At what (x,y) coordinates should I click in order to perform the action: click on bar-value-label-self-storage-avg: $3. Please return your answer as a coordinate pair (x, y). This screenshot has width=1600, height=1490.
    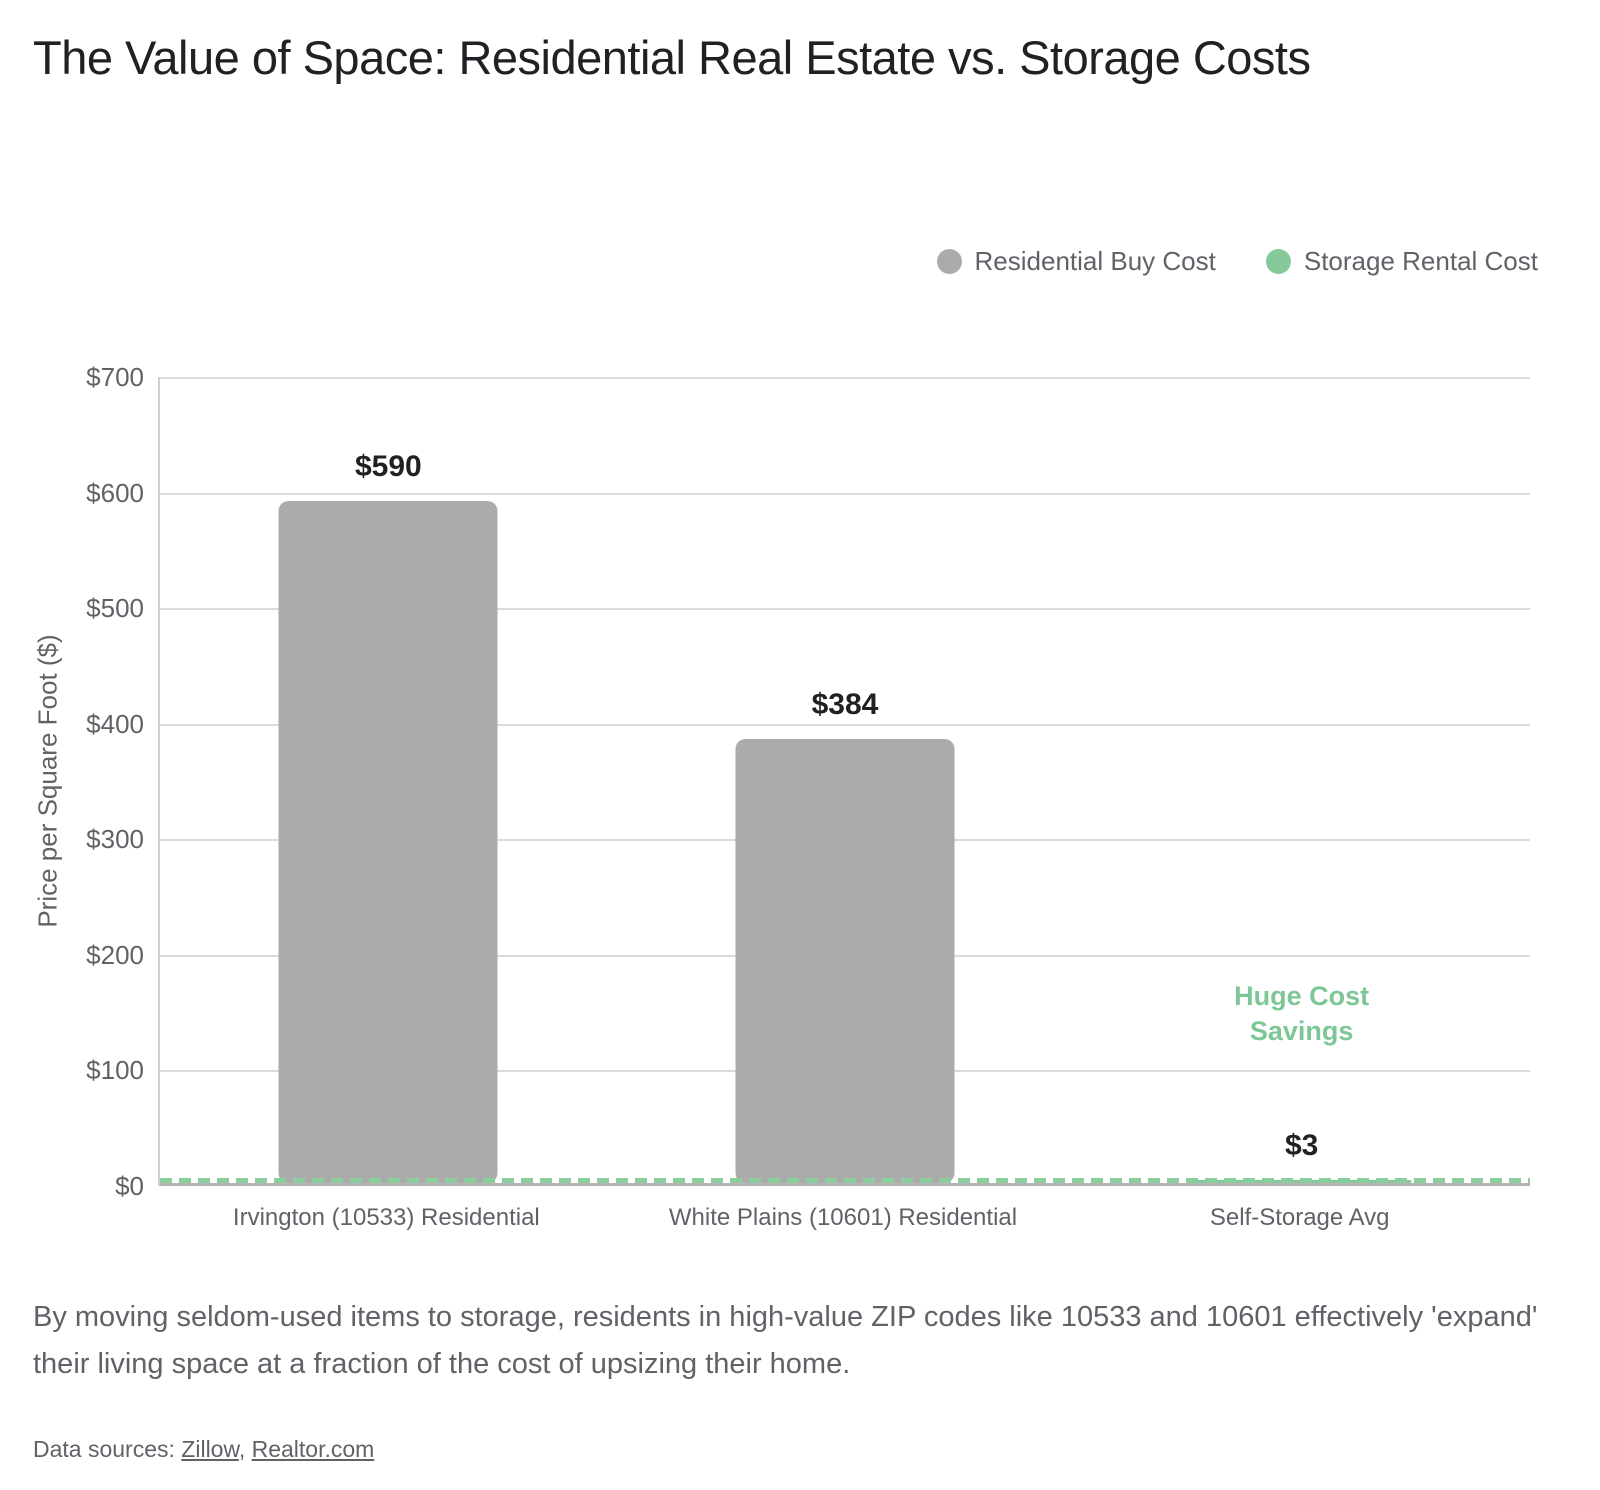
    Looking at the image, I should click on (1301, 1145).